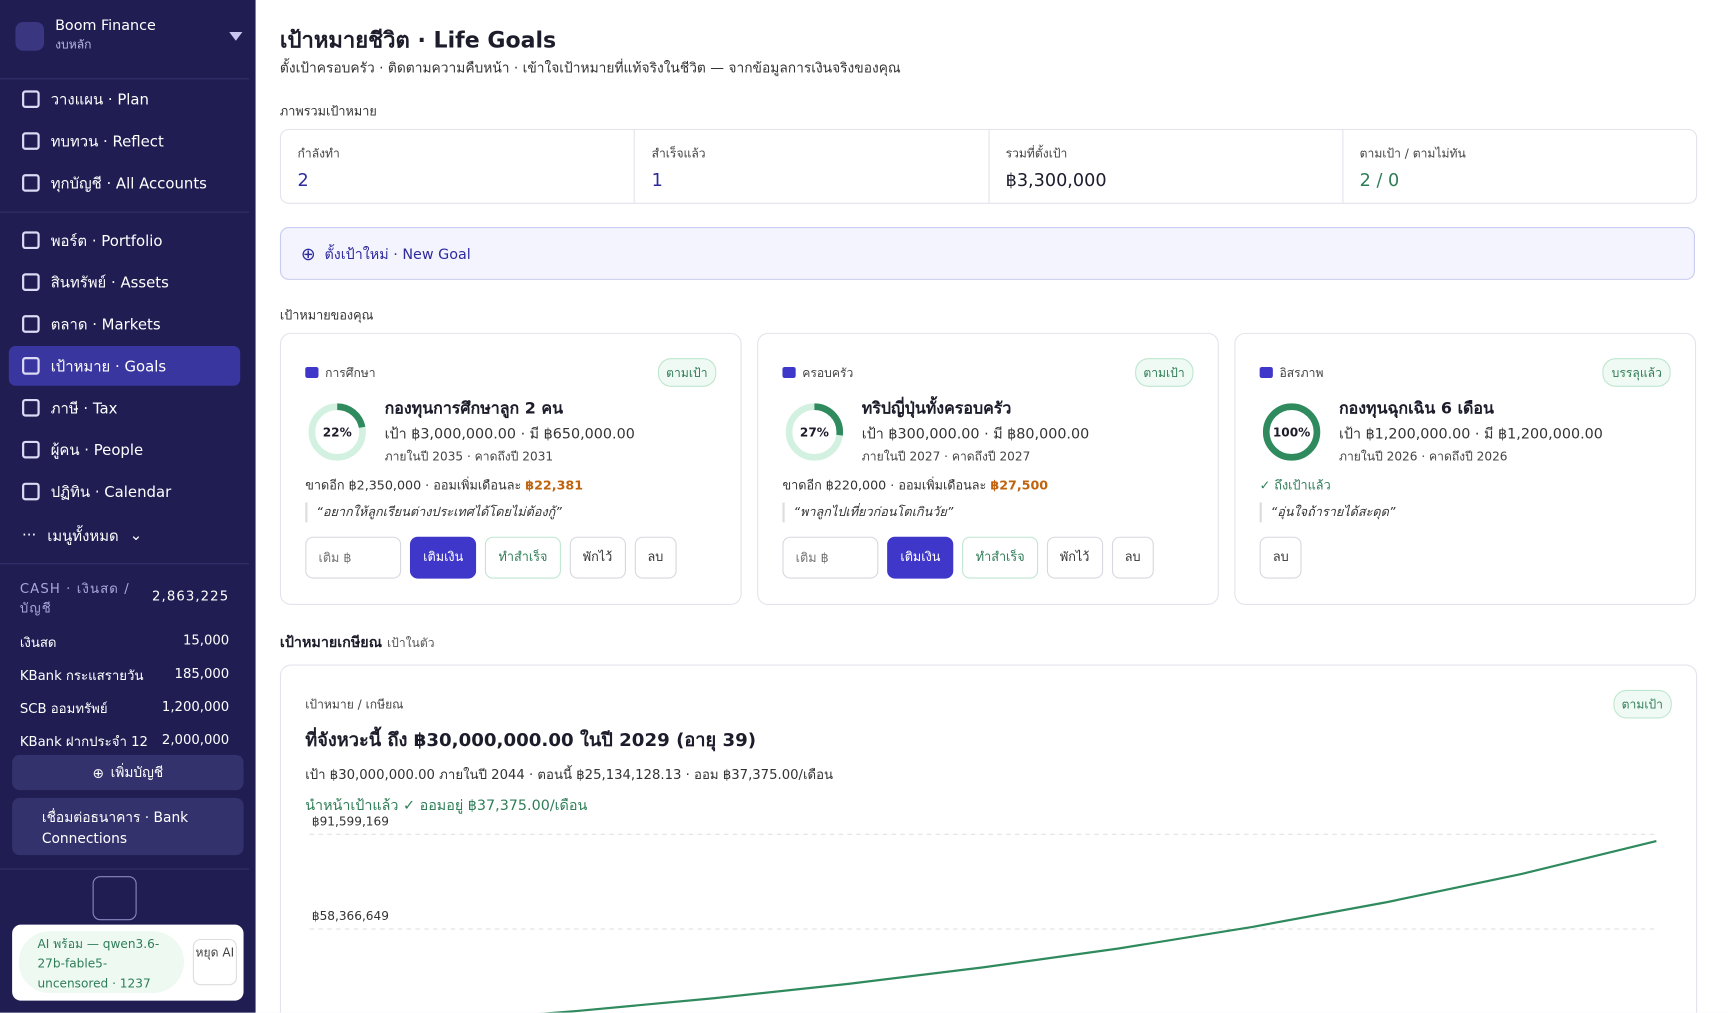 This screenshot has height=1013, width=1728. I want to click on brand-sub: งบหลัก, so click(73, 44).